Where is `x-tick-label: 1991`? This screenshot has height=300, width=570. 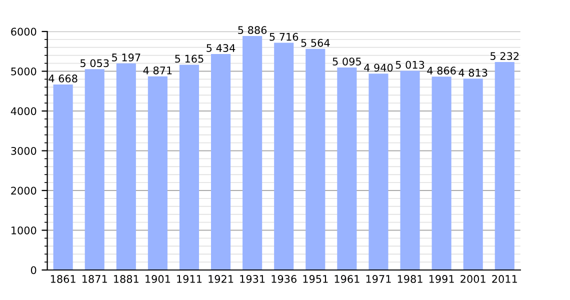 x-tick-label: 1991 is located at coordinates (441, 279).